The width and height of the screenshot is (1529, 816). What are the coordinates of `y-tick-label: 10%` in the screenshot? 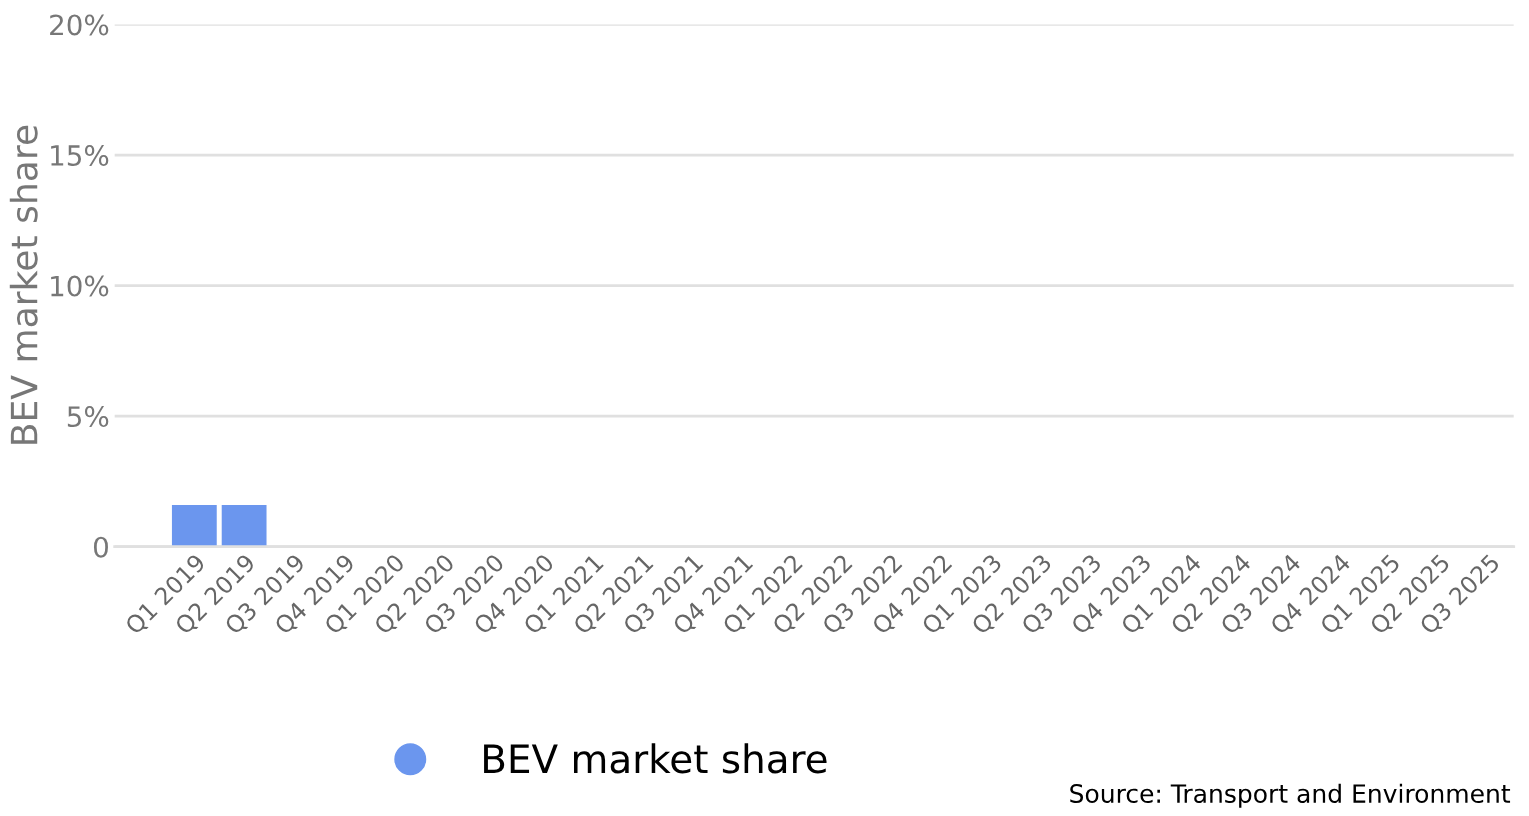 It's located at (80, 286).